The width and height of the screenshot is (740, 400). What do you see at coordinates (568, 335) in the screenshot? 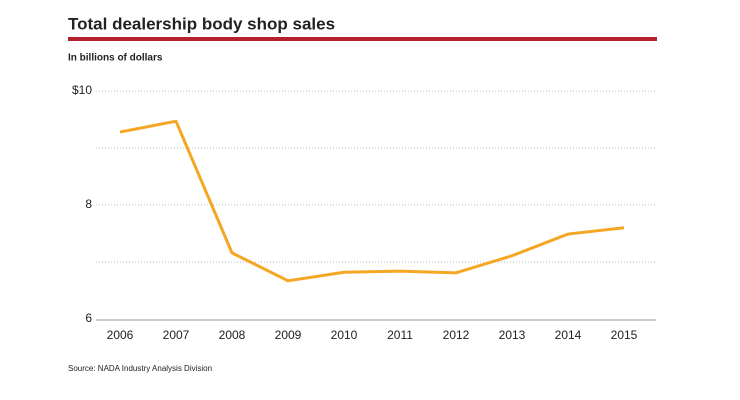
I see `x-tick-label: 2014` at bounding box center [568, 335].